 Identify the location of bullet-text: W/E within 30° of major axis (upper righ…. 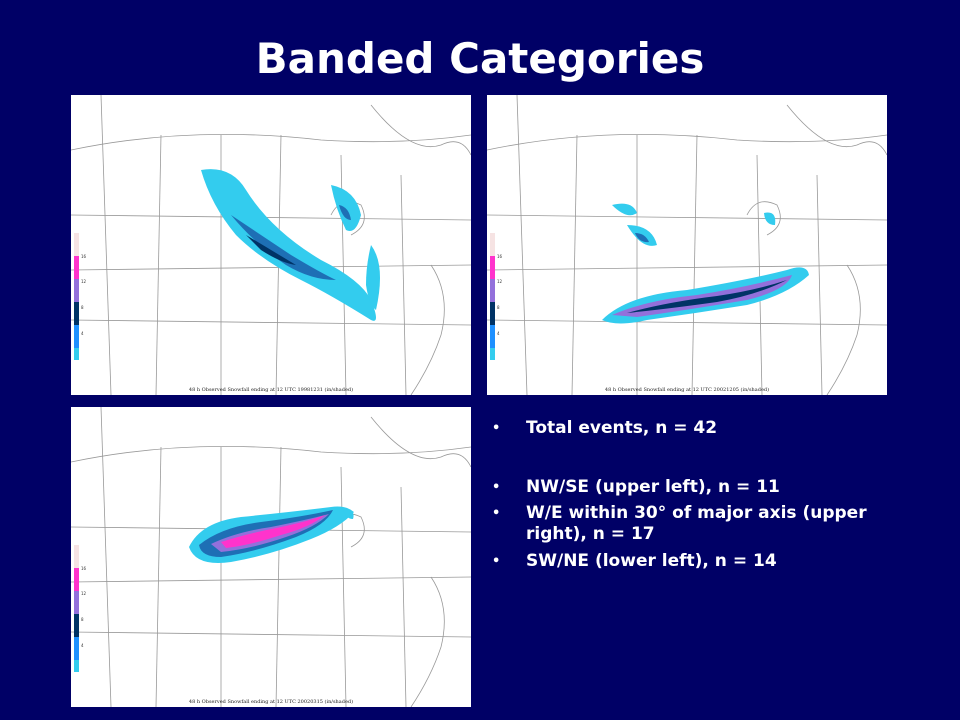
(696, 523).